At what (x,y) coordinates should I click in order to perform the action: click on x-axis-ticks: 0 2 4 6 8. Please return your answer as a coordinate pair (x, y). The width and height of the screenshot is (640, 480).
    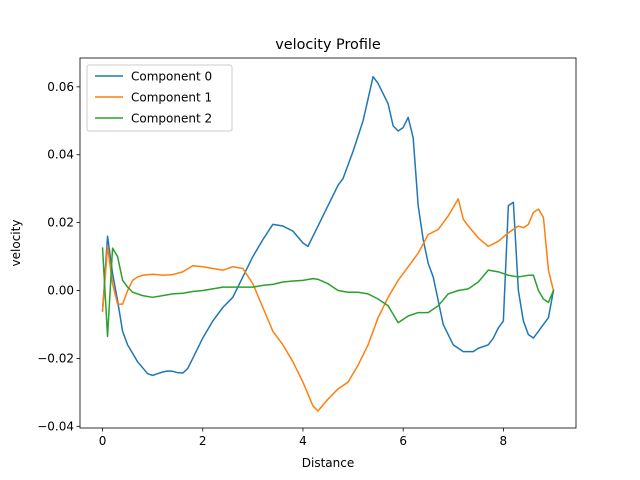
    Looking at the image, I should click on (303, 438).